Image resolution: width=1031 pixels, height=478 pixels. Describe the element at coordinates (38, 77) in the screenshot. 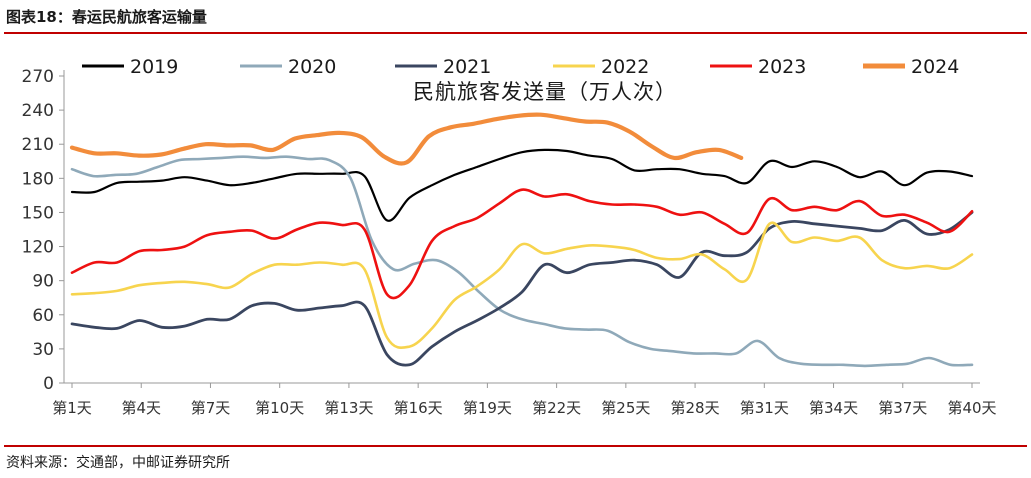

I see `y-tick-label: 270` at that location.